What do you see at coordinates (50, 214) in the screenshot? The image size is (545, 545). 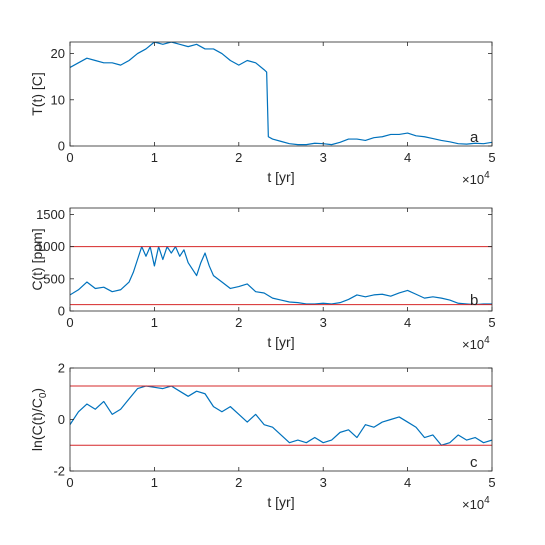 I see `y-tick-label: 1500` at bounding box center [50, 214].